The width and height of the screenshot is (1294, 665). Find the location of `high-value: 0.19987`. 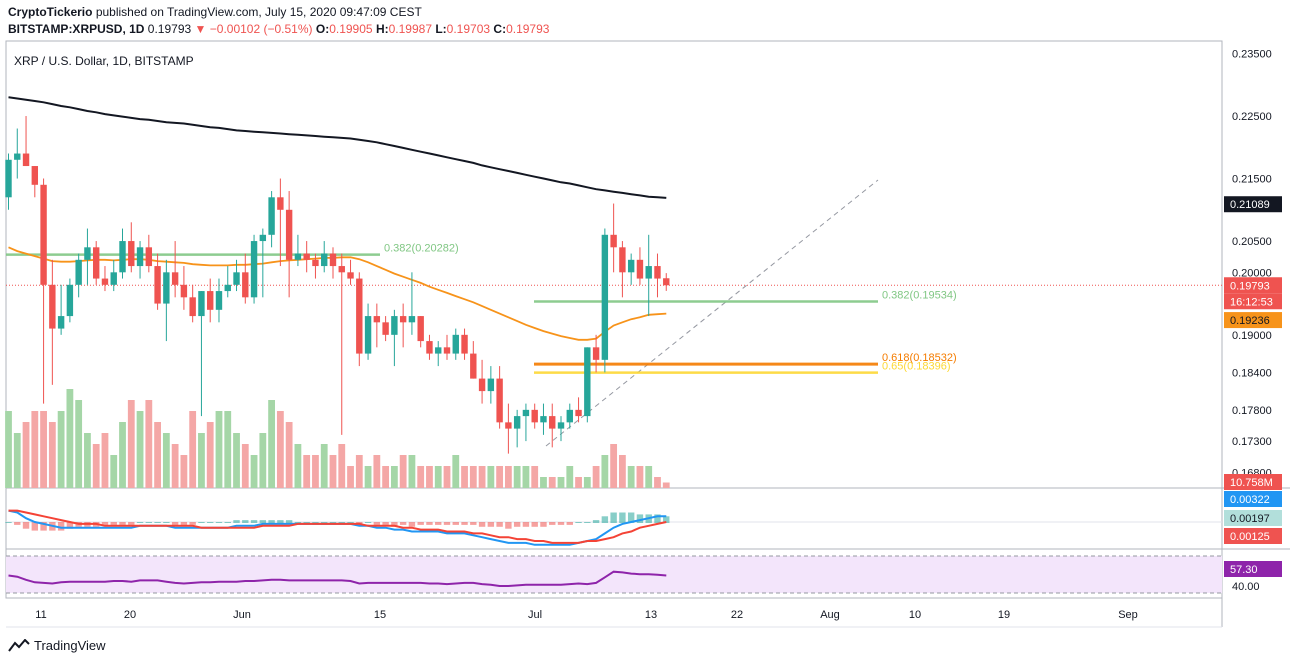

high-value: 0.19987 is located at coordinates (410, 29).